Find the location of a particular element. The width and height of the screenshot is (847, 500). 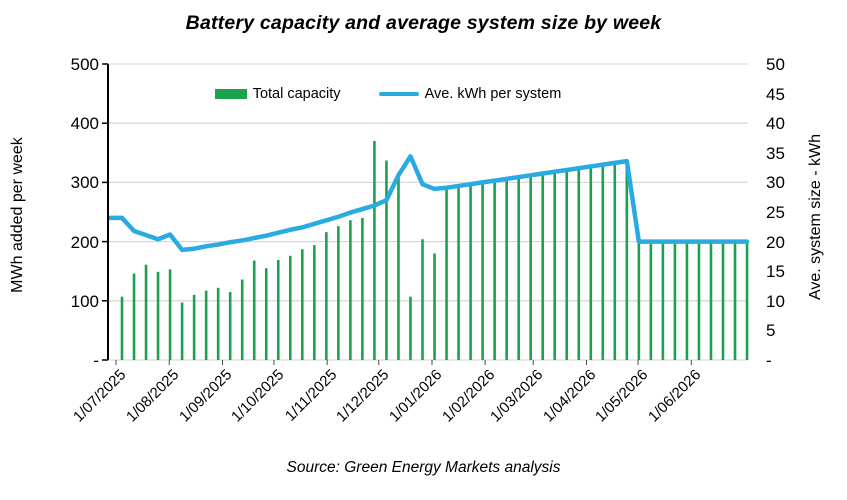

right-axis-title: Ave. system size - kWh is located at coordinates (815, 217).